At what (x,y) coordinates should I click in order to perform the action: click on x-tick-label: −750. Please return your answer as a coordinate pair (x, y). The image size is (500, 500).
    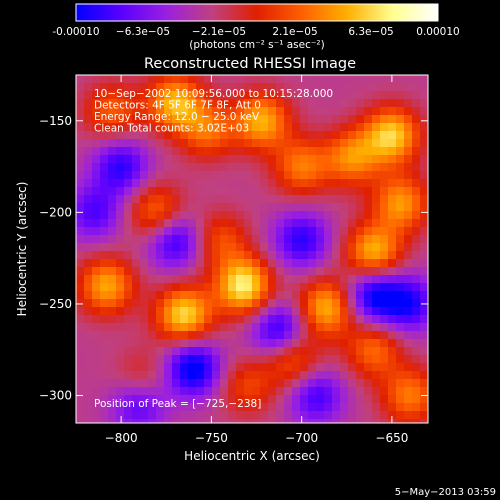
    Looking at the image, I should click on (211, 438).